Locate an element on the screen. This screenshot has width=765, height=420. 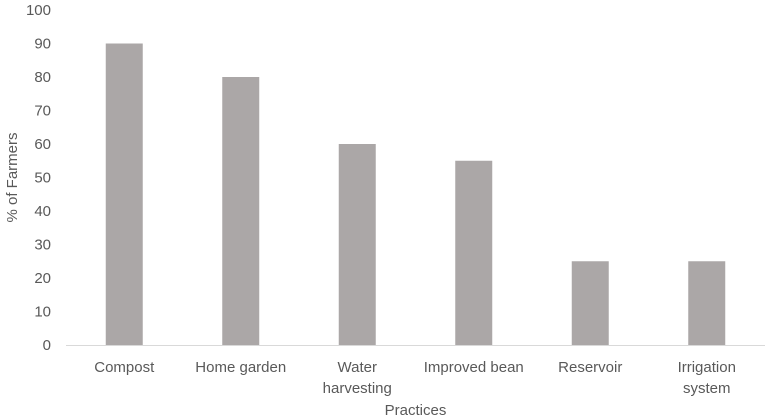
x-tick-label: Reservoir is located at coordinates (590, 367).